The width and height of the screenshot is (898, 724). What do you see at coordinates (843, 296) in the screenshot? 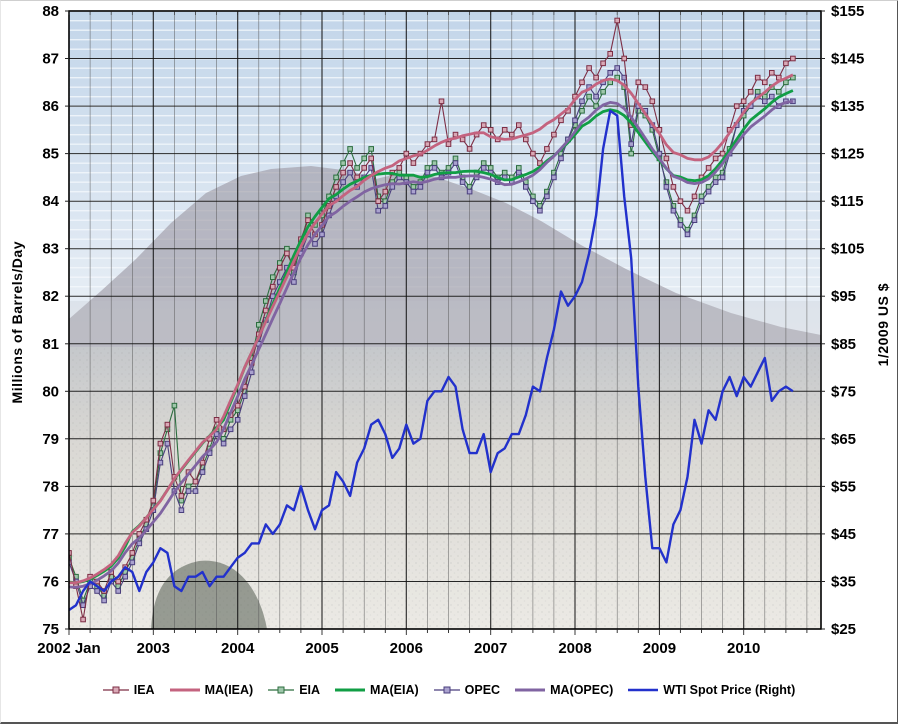
I see `svg-text: $95` at bounding box center [843, 296].